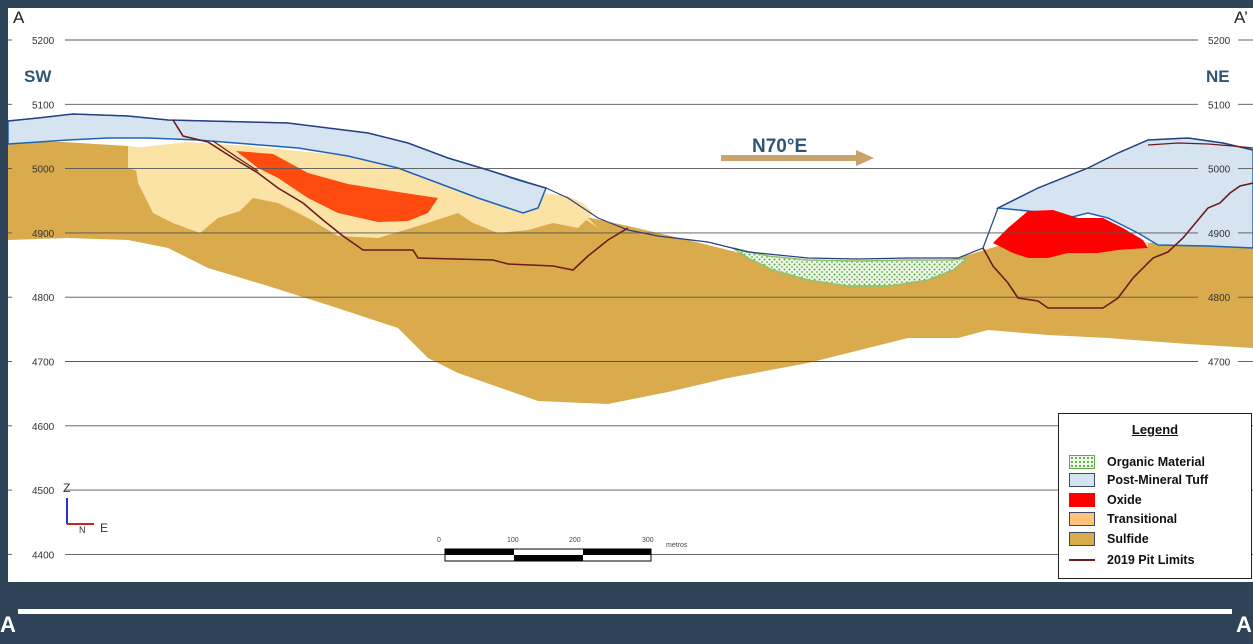  I want to click on sulfide-swatch-icon, so click(1082, 539).